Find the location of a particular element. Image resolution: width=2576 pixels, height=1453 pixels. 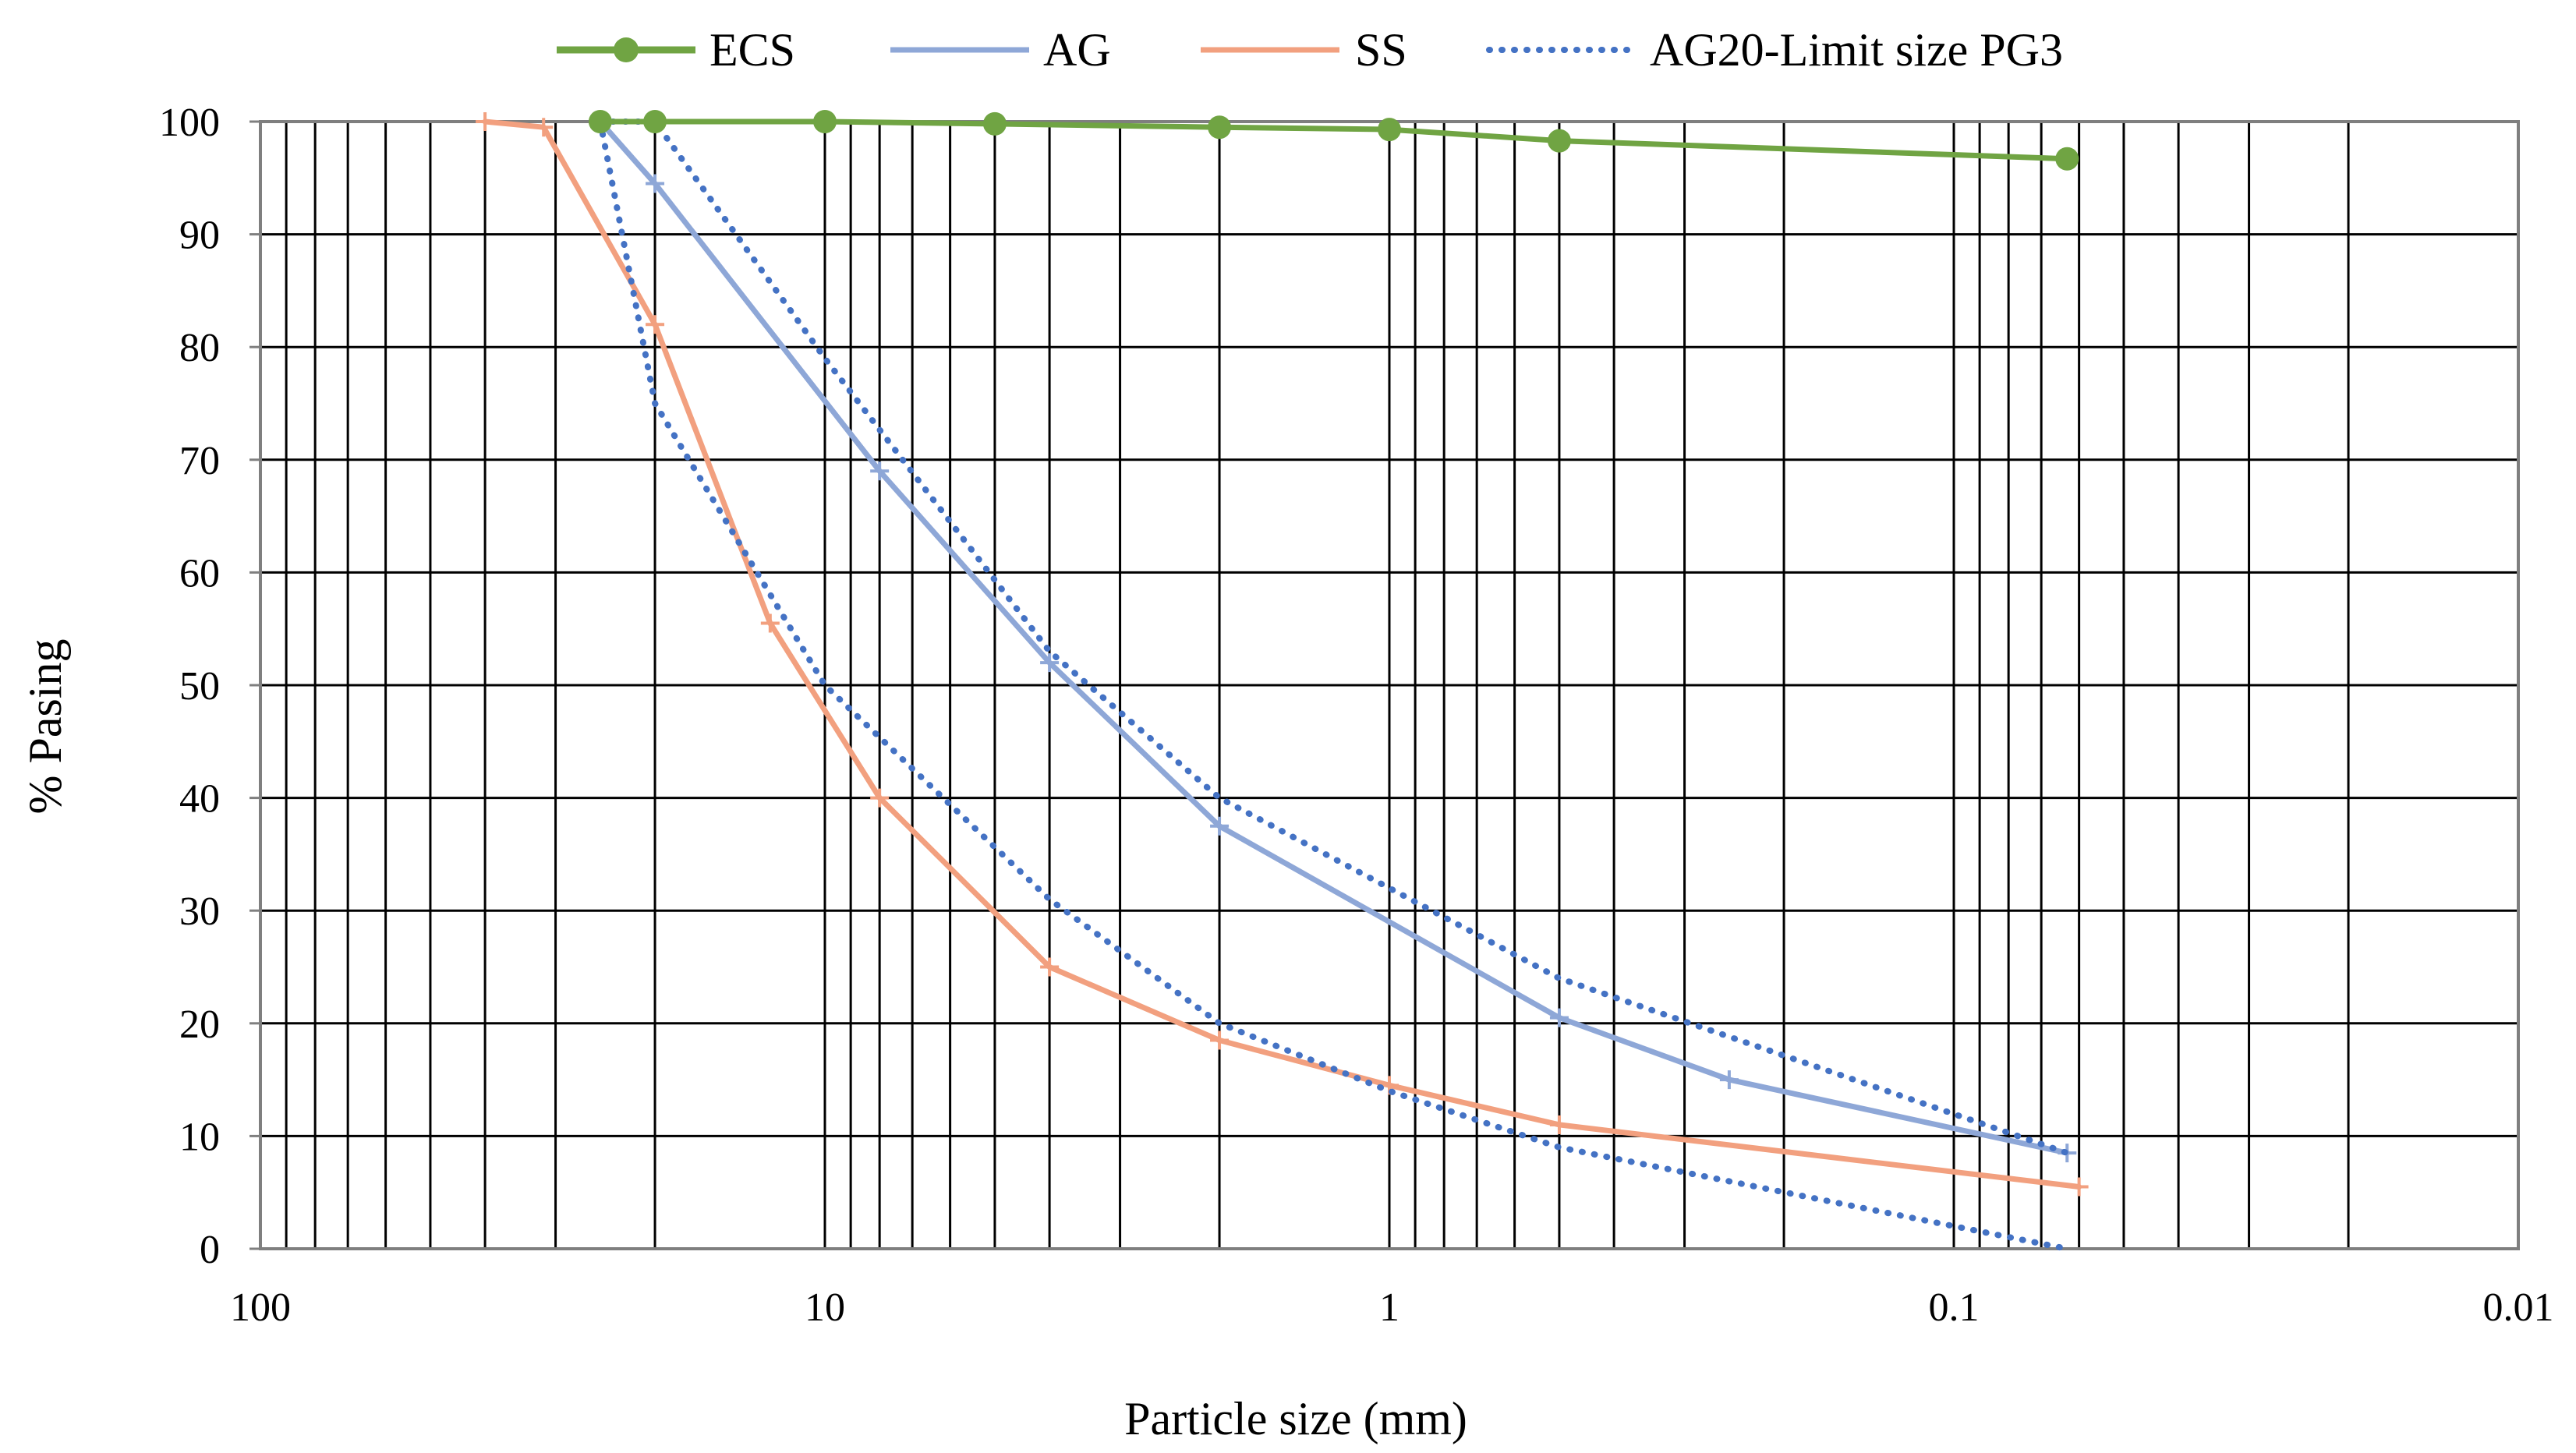

y-tick-label: 100 is located at coordinates (189, 123).